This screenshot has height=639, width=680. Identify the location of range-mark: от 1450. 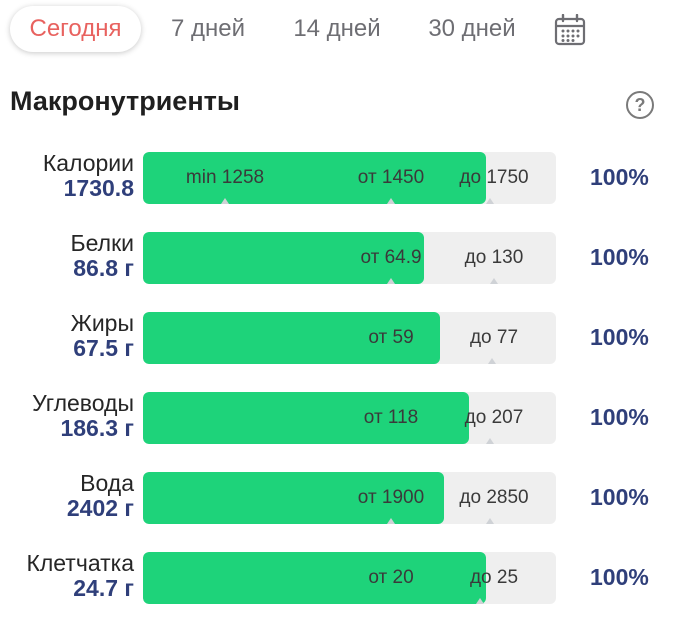
(391, 177).